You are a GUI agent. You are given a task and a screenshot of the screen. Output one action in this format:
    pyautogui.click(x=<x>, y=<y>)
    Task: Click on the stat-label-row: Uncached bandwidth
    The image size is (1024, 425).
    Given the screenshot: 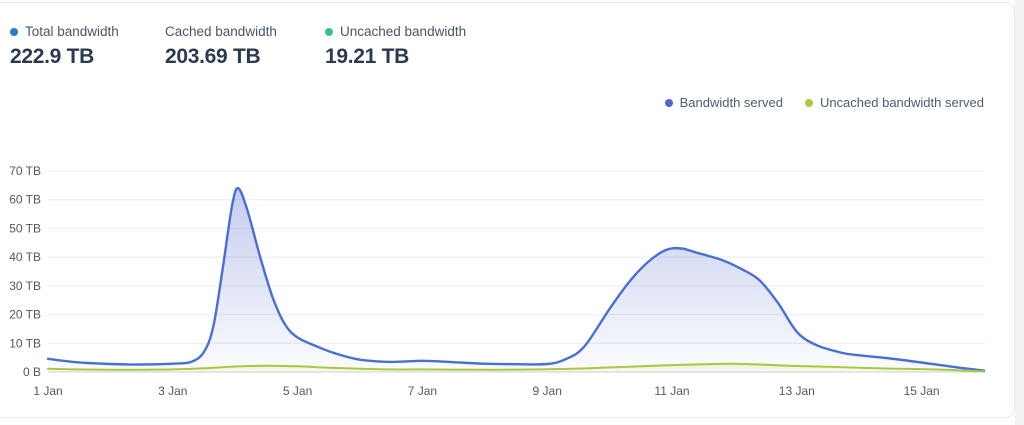 What is the action you would take?
    pyautogui.click(x=395, y=31)
    